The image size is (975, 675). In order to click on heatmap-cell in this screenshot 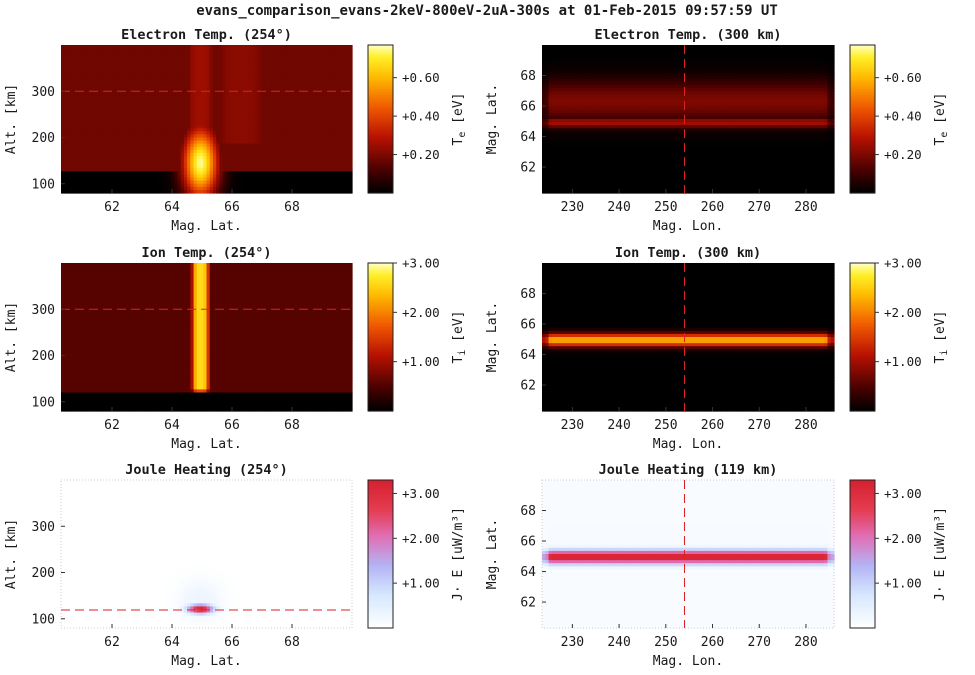, I will do `click(351, 192)`.